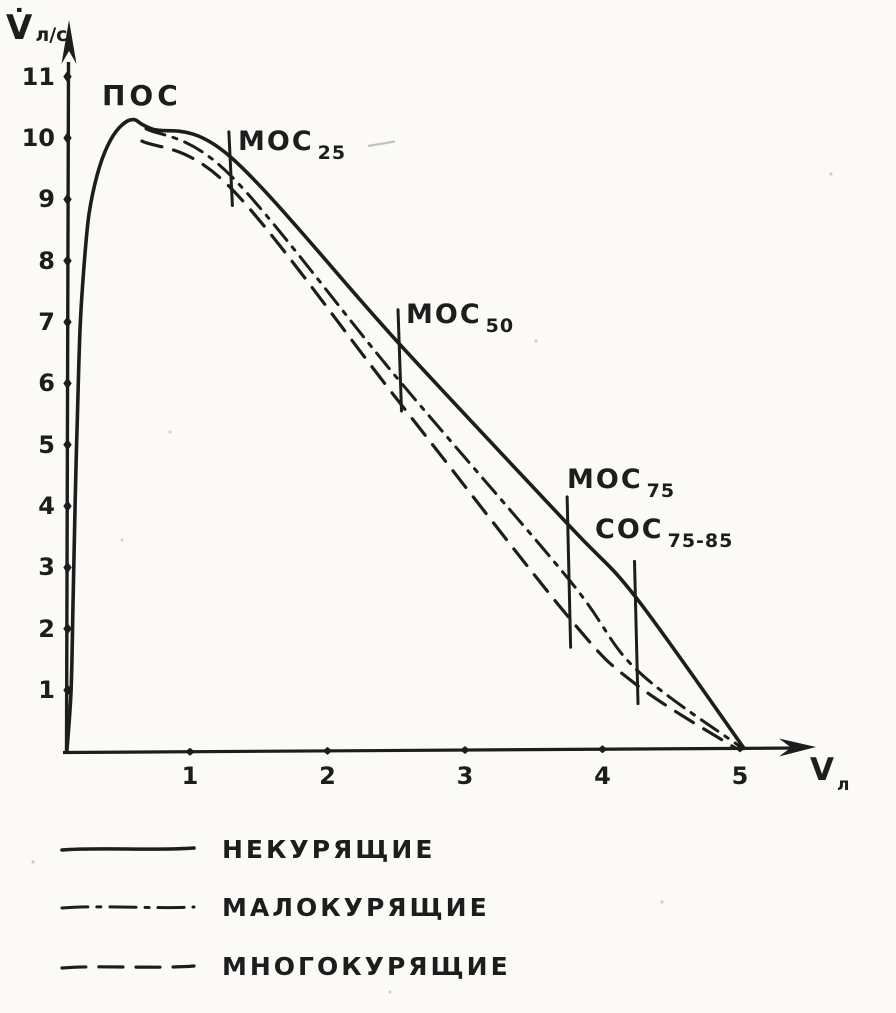 The width and height of the screenshot is (896, 1013). Describe the element at coordinates (46, 322) in the screenshot. I see `y-tick-label: 7` at that location.